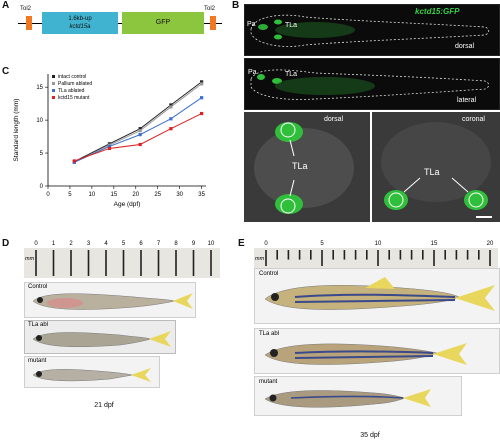 The image size is (500, 448). I want to click on dorsal-tla-signal-top, so click(278, 22).